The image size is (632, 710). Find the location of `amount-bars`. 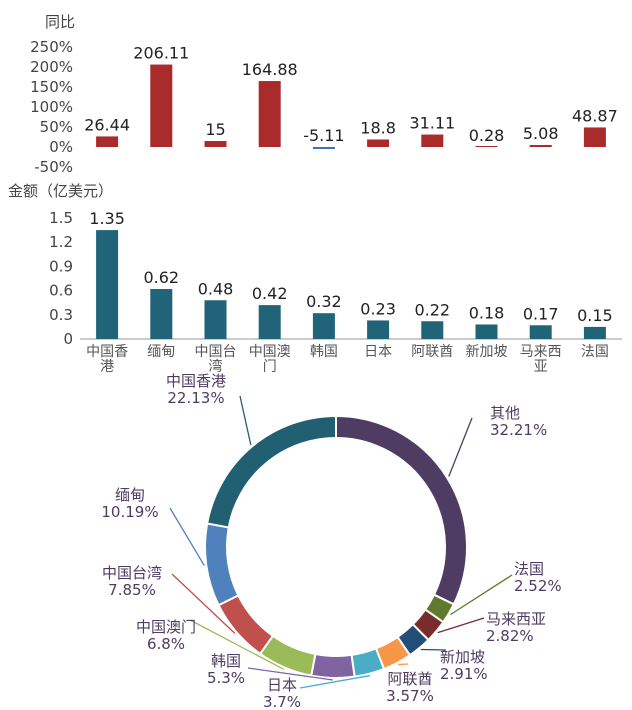

amount-bars is located at coordinates (351, 284).